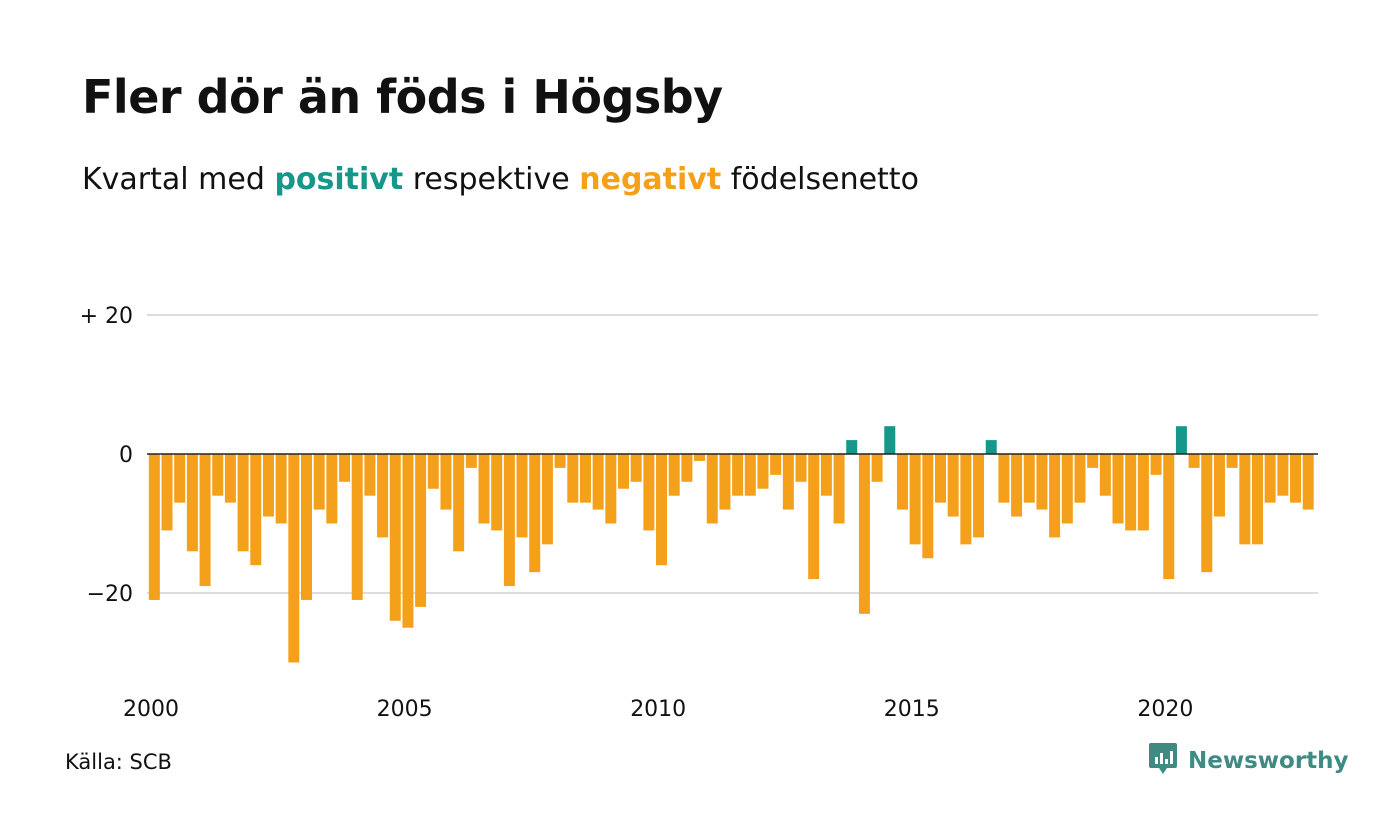  Describe the element at coordinates (1163, 761) in the screenshot. I see `newsworthy-logo-icon` at that location.